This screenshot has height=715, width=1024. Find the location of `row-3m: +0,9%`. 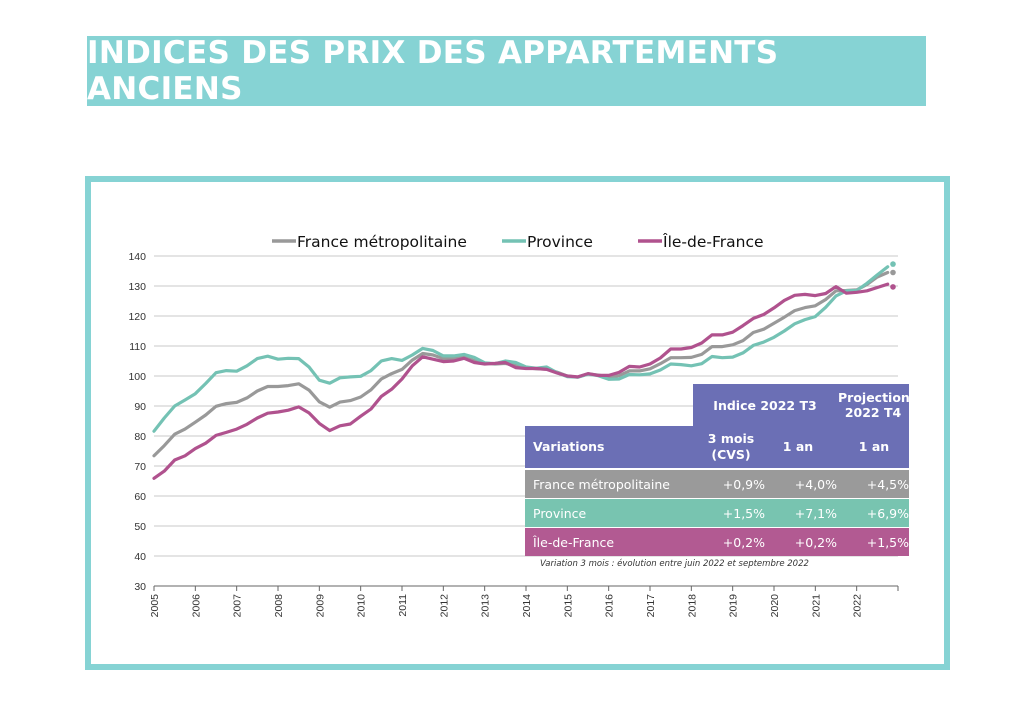

row-3m: +0,9% is located at coordinates (743, 484).